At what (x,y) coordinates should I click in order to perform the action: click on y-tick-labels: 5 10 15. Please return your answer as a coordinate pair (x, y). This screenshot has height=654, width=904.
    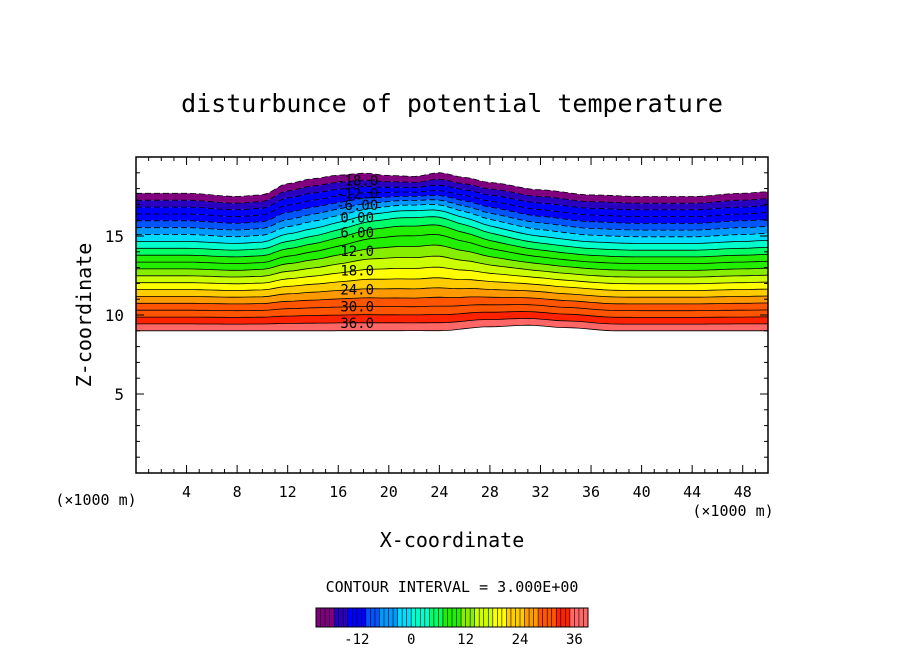
    Looking at the image, I should click on (114, 315).